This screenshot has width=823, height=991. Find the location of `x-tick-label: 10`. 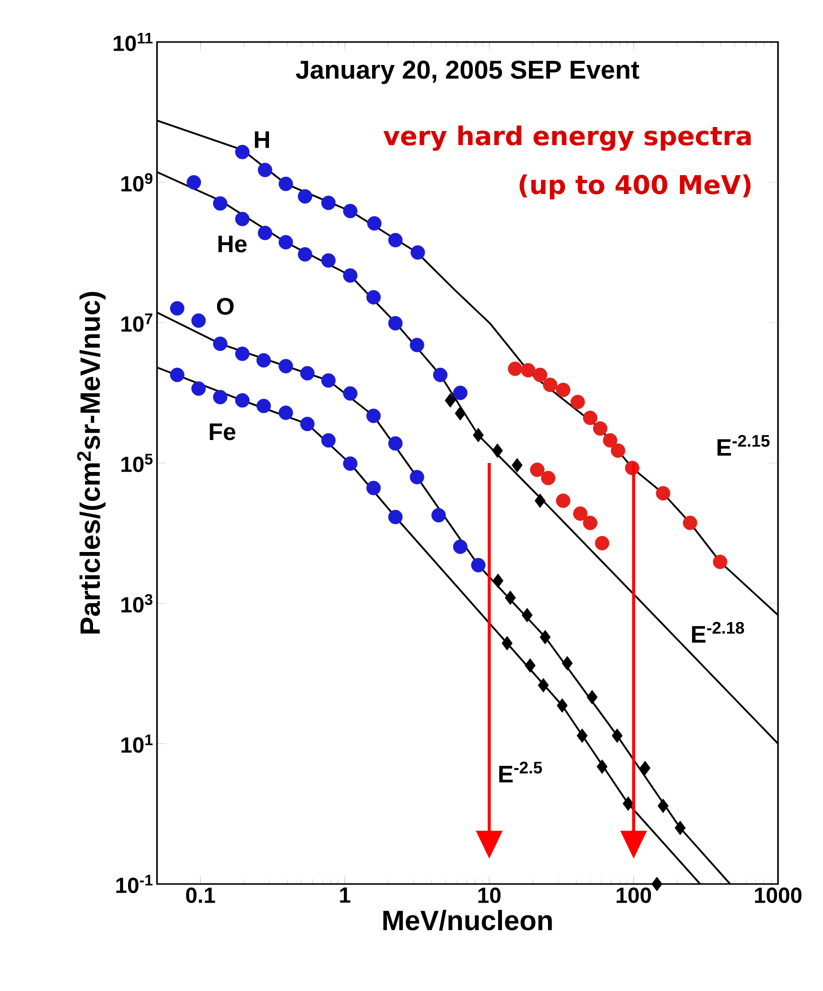

x-tick-label: 10 is located at coordinates (489, 896).